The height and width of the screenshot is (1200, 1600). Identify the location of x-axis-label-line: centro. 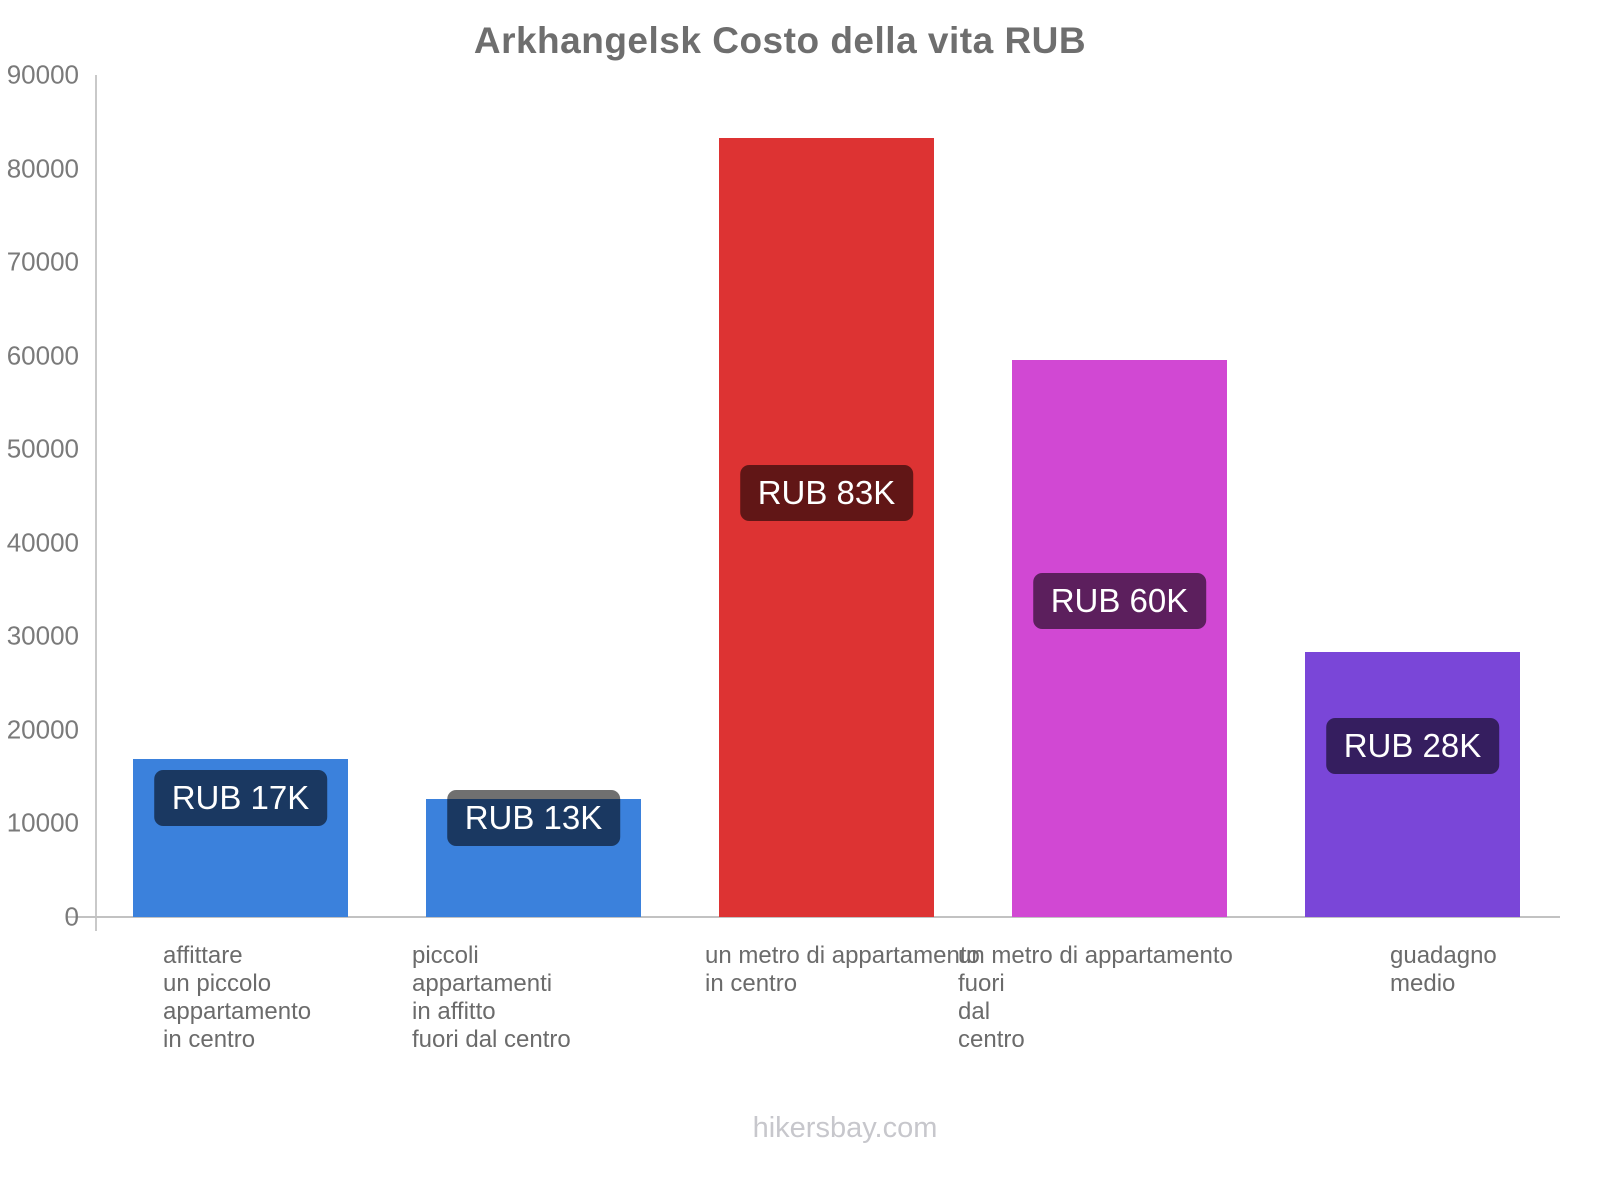
(991, 1039).